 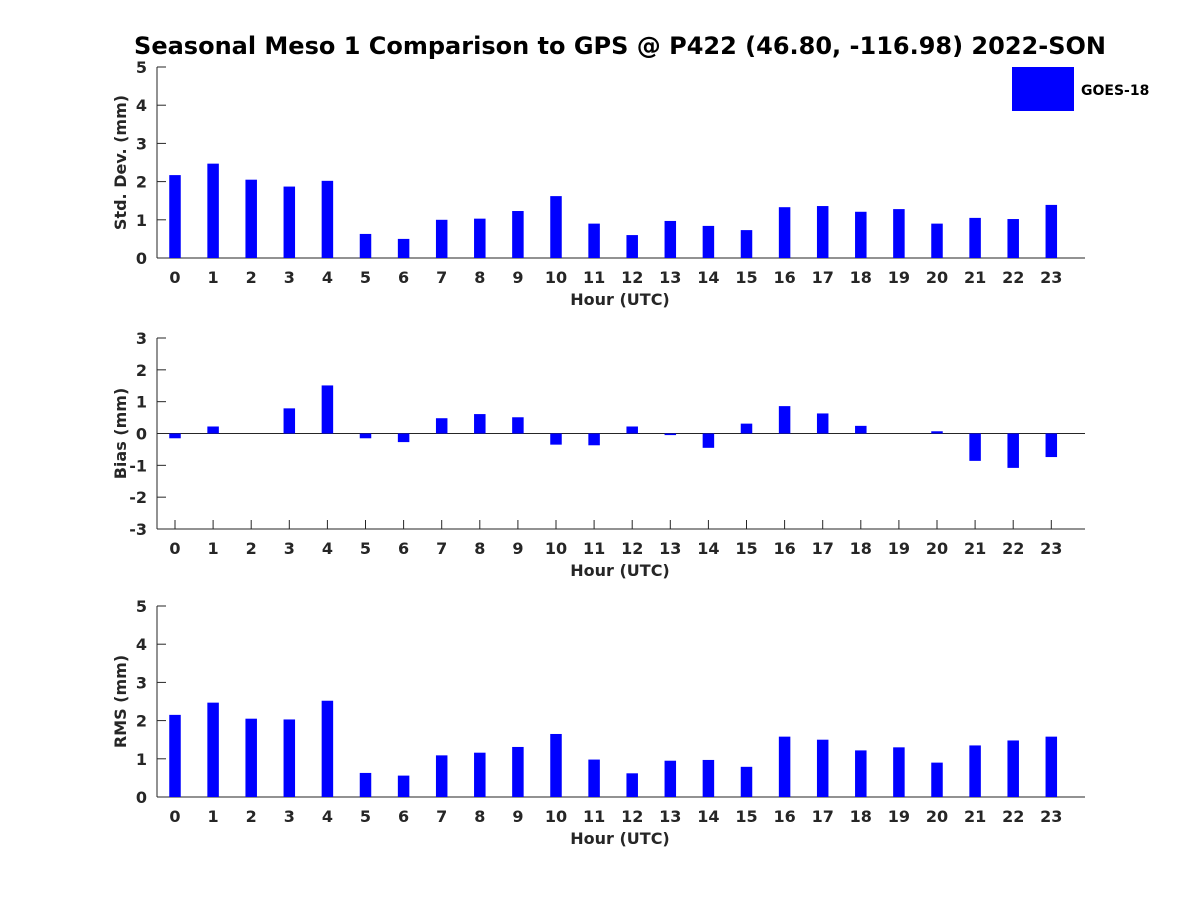 What do you see at coordinates (746, 816) in the screenshot?
I see `x-tick-label: 15` at bounding box center [746, 816].